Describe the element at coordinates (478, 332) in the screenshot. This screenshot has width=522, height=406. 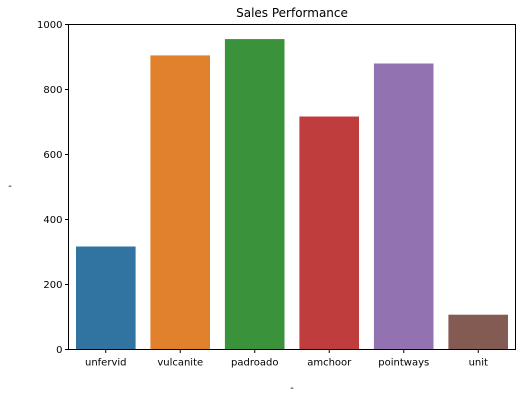
I see `bar-unit` at that location.